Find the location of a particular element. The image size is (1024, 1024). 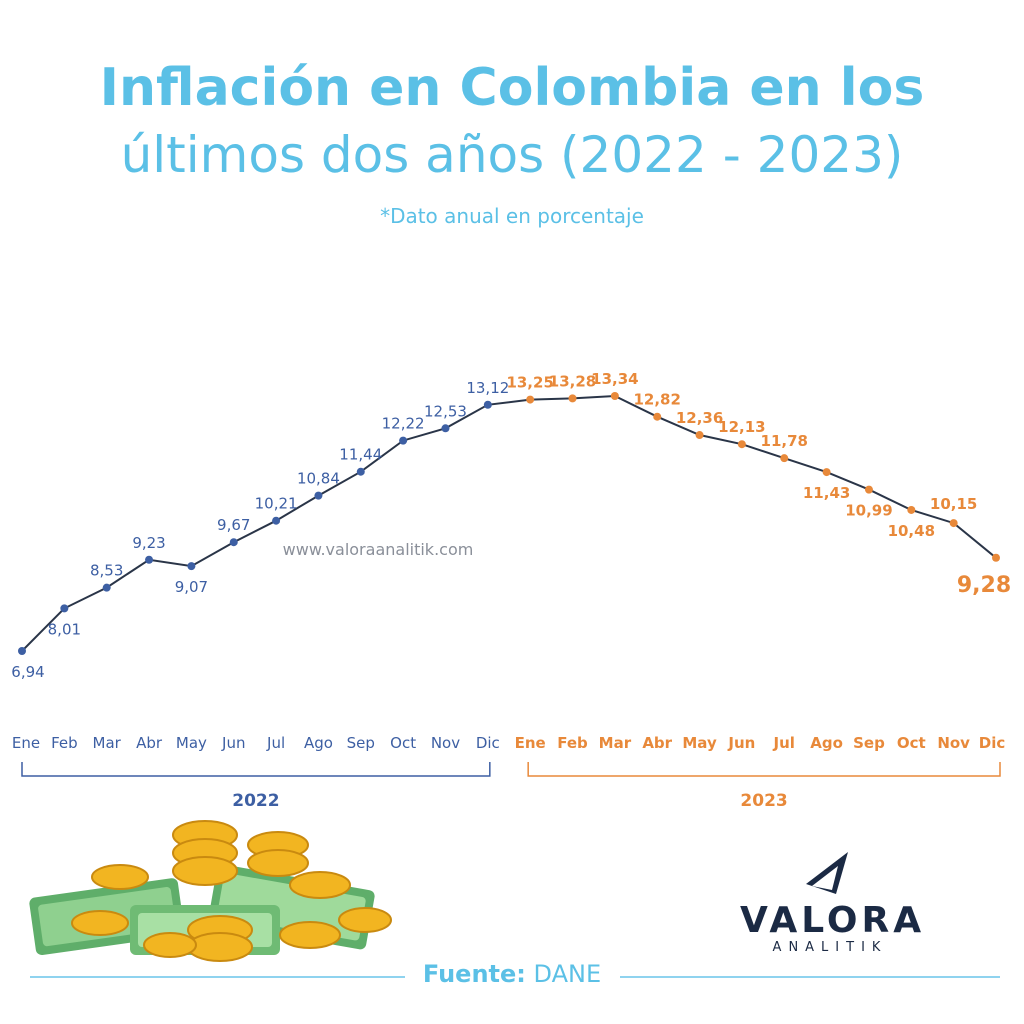

data-label: 6,94 is located at coordinates (27, 672).